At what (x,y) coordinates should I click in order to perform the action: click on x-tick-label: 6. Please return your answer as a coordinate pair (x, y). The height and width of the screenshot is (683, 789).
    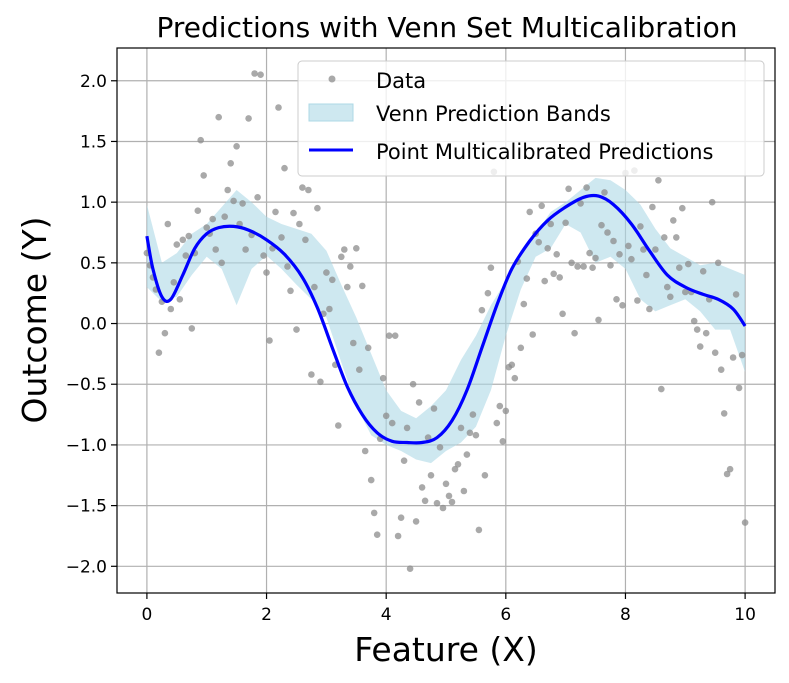
    Looking at the image, I should click on (505, 615).